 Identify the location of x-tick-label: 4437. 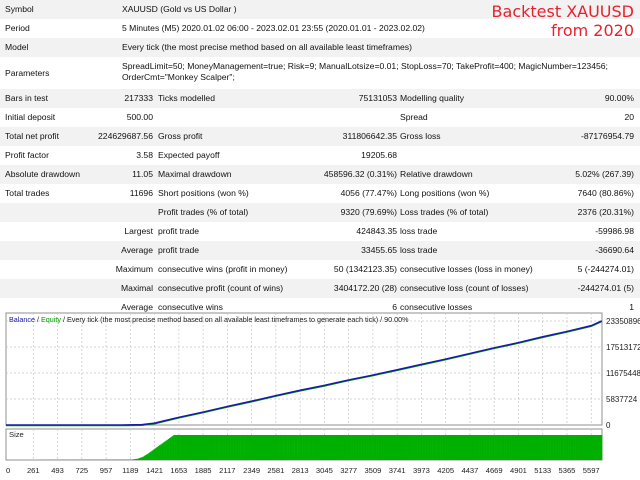
(469, 470).